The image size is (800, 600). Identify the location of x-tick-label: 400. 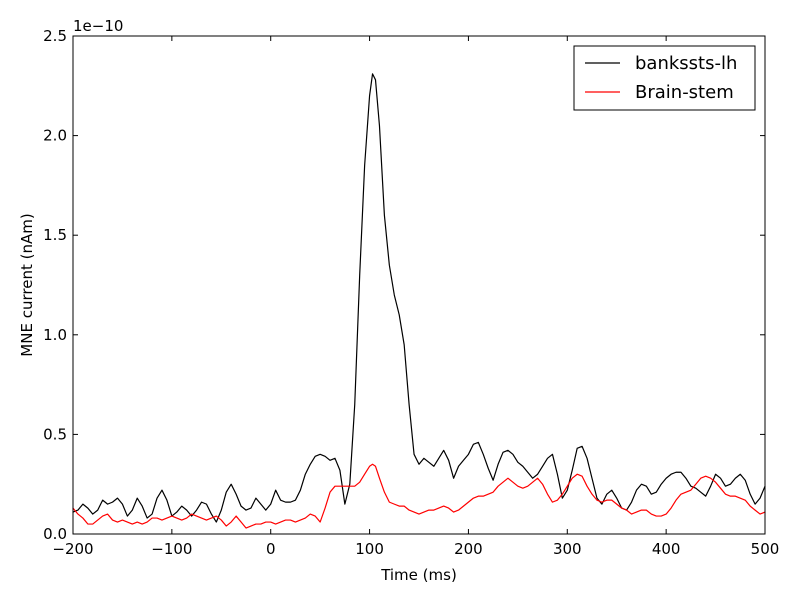
(666, 549).